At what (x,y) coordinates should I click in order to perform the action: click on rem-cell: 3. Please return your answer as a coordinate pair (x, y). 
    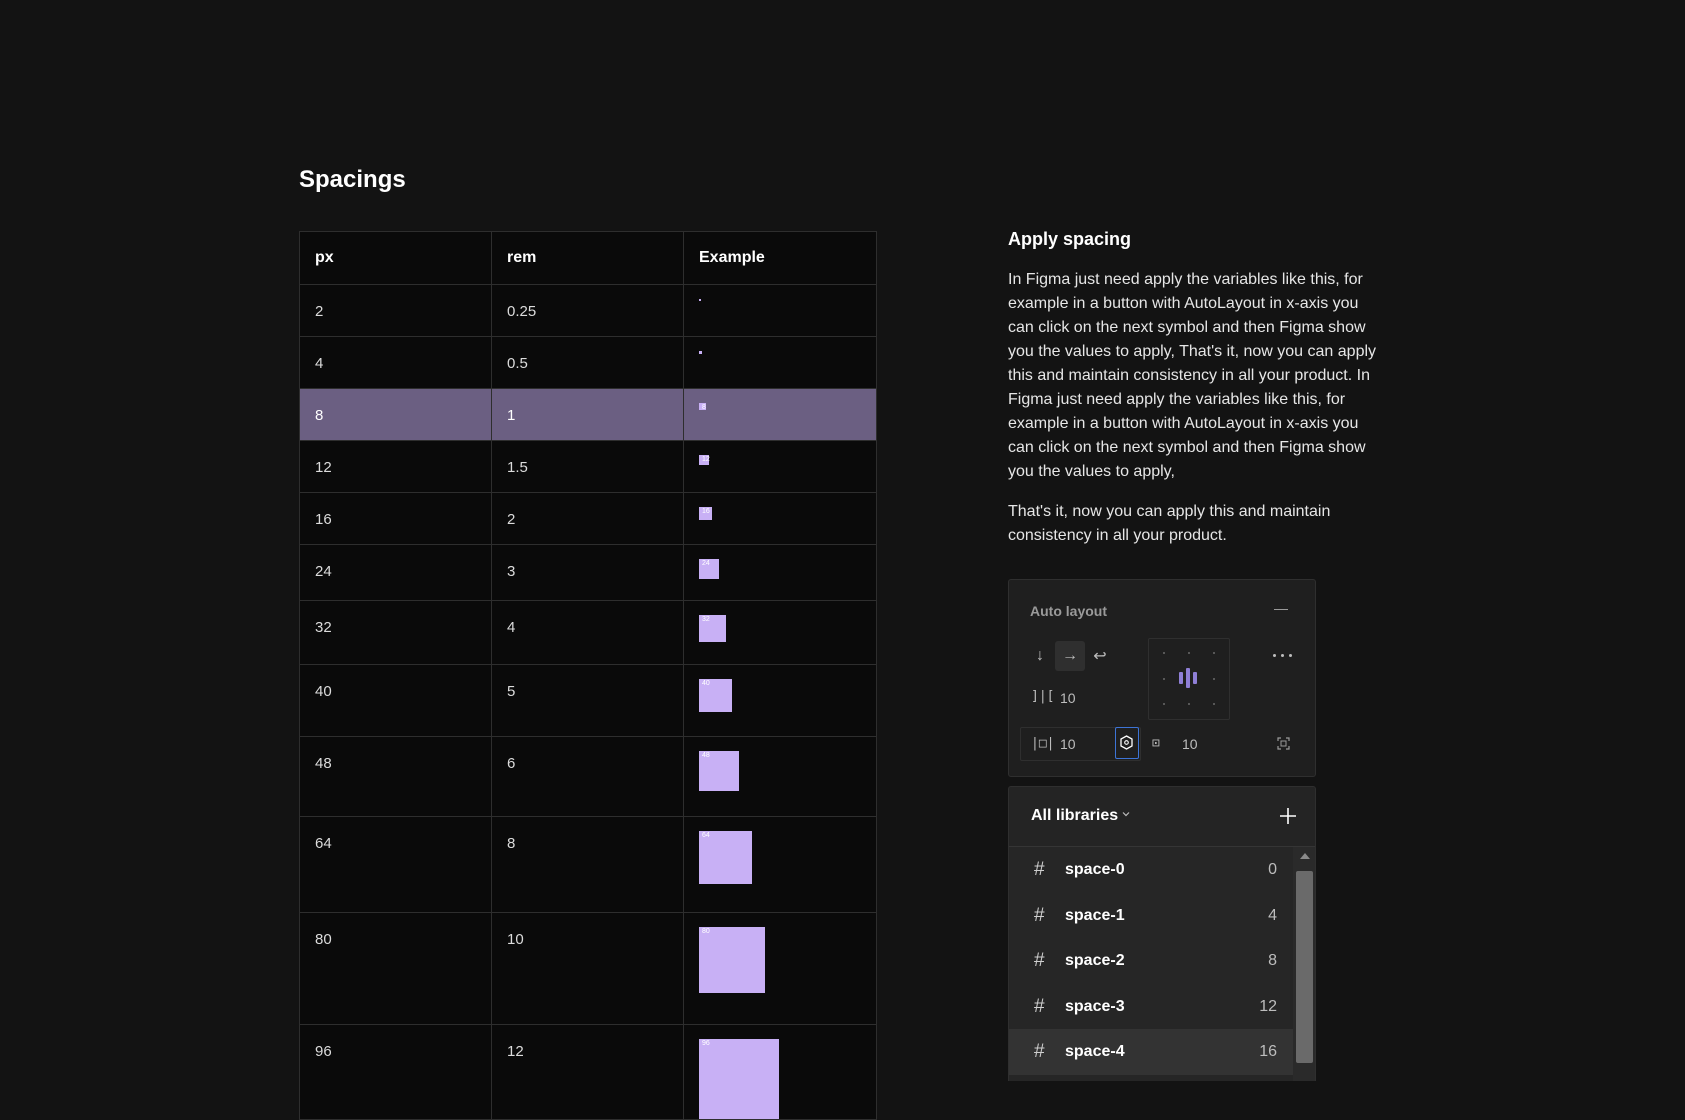
    Looking at the image, I should click on (587, 572).